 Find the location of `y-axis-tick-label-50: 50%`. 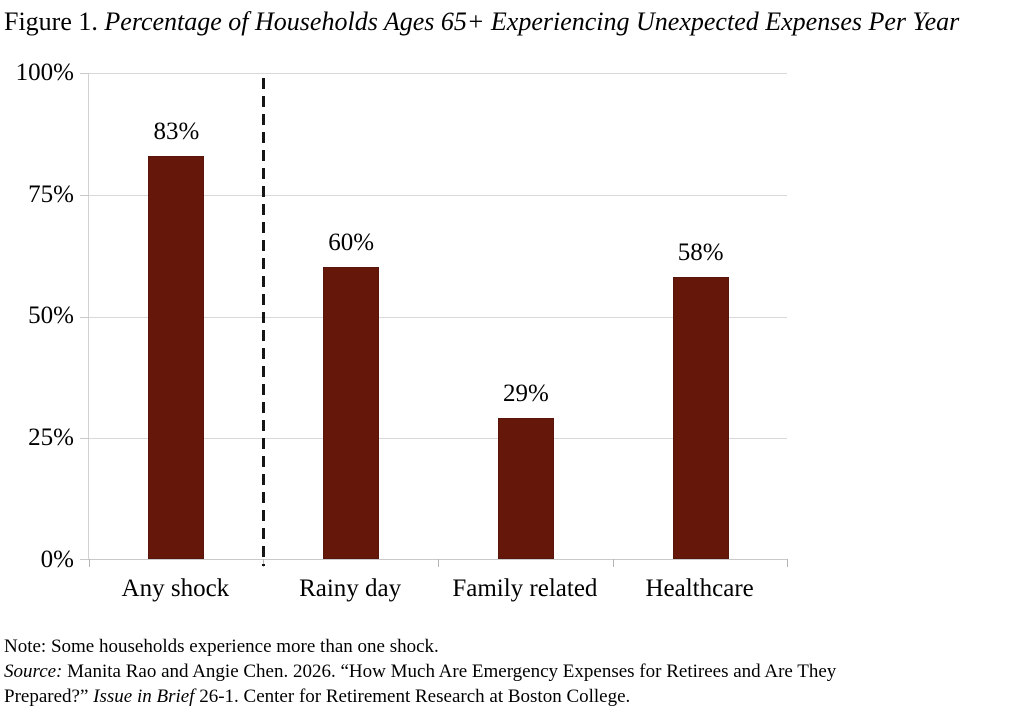

y-axis-tick-label-50: 50% is located at coordinates (51, 315).